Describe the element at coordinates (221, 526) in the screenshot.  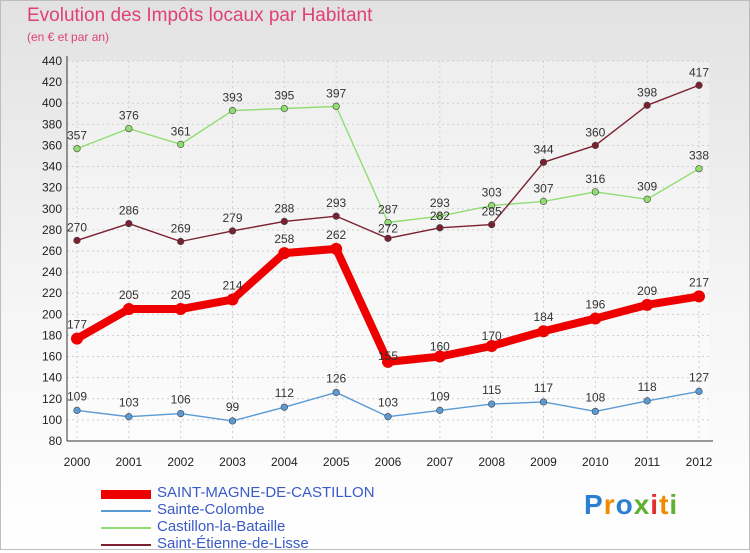
I see `legend-label-2: Castillon-la-Bataille` at that location.